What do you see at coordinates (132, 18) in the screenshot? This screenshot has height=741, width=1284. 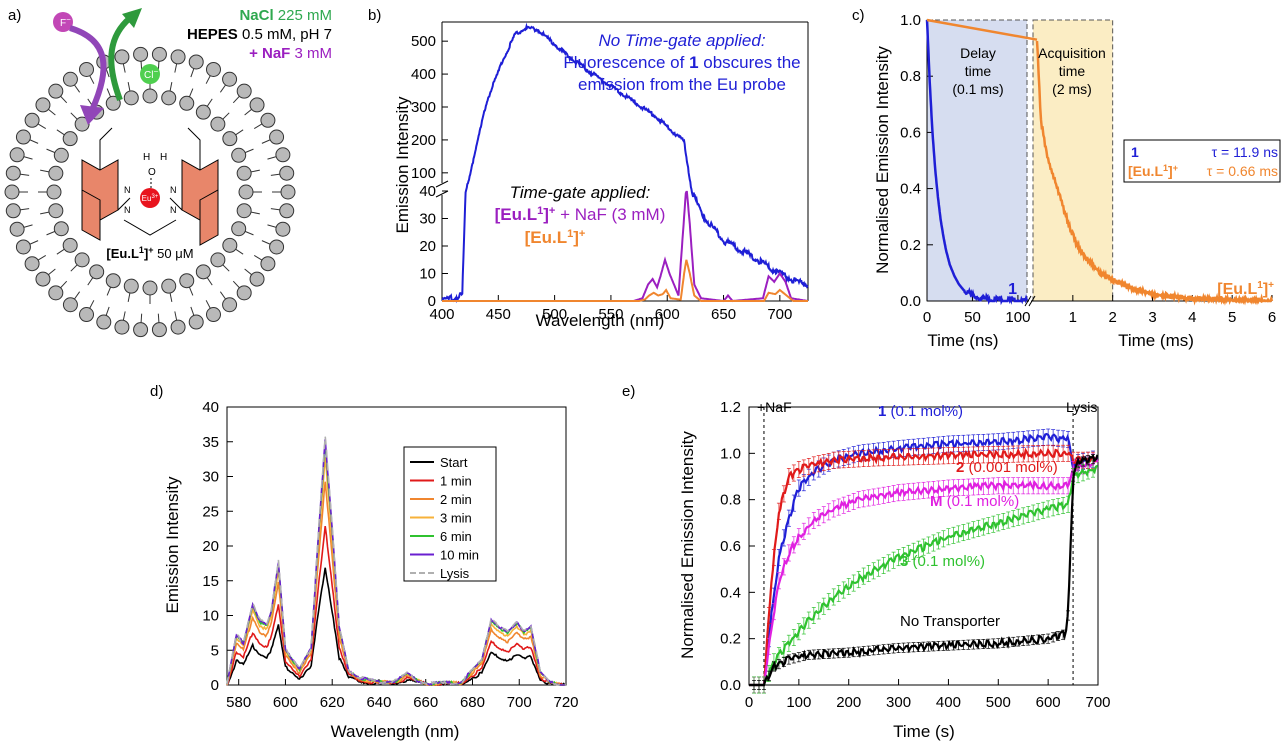 I see `chloride-arrow-head` at bounding box center [132, 18].